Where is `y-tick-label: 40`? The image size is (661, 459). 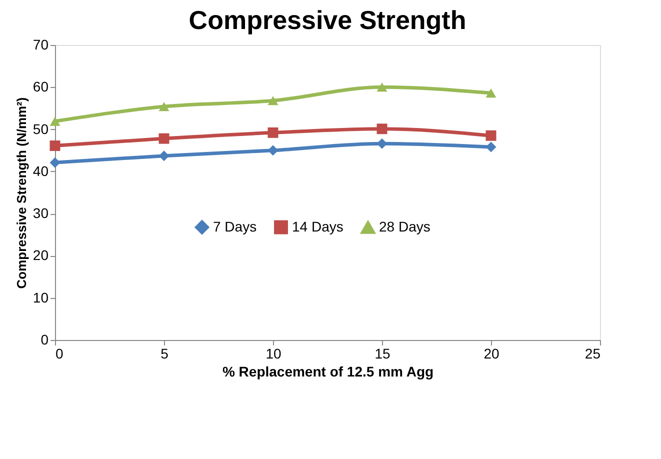 y-tick-label: 40 is located at coordinates (40, 170).